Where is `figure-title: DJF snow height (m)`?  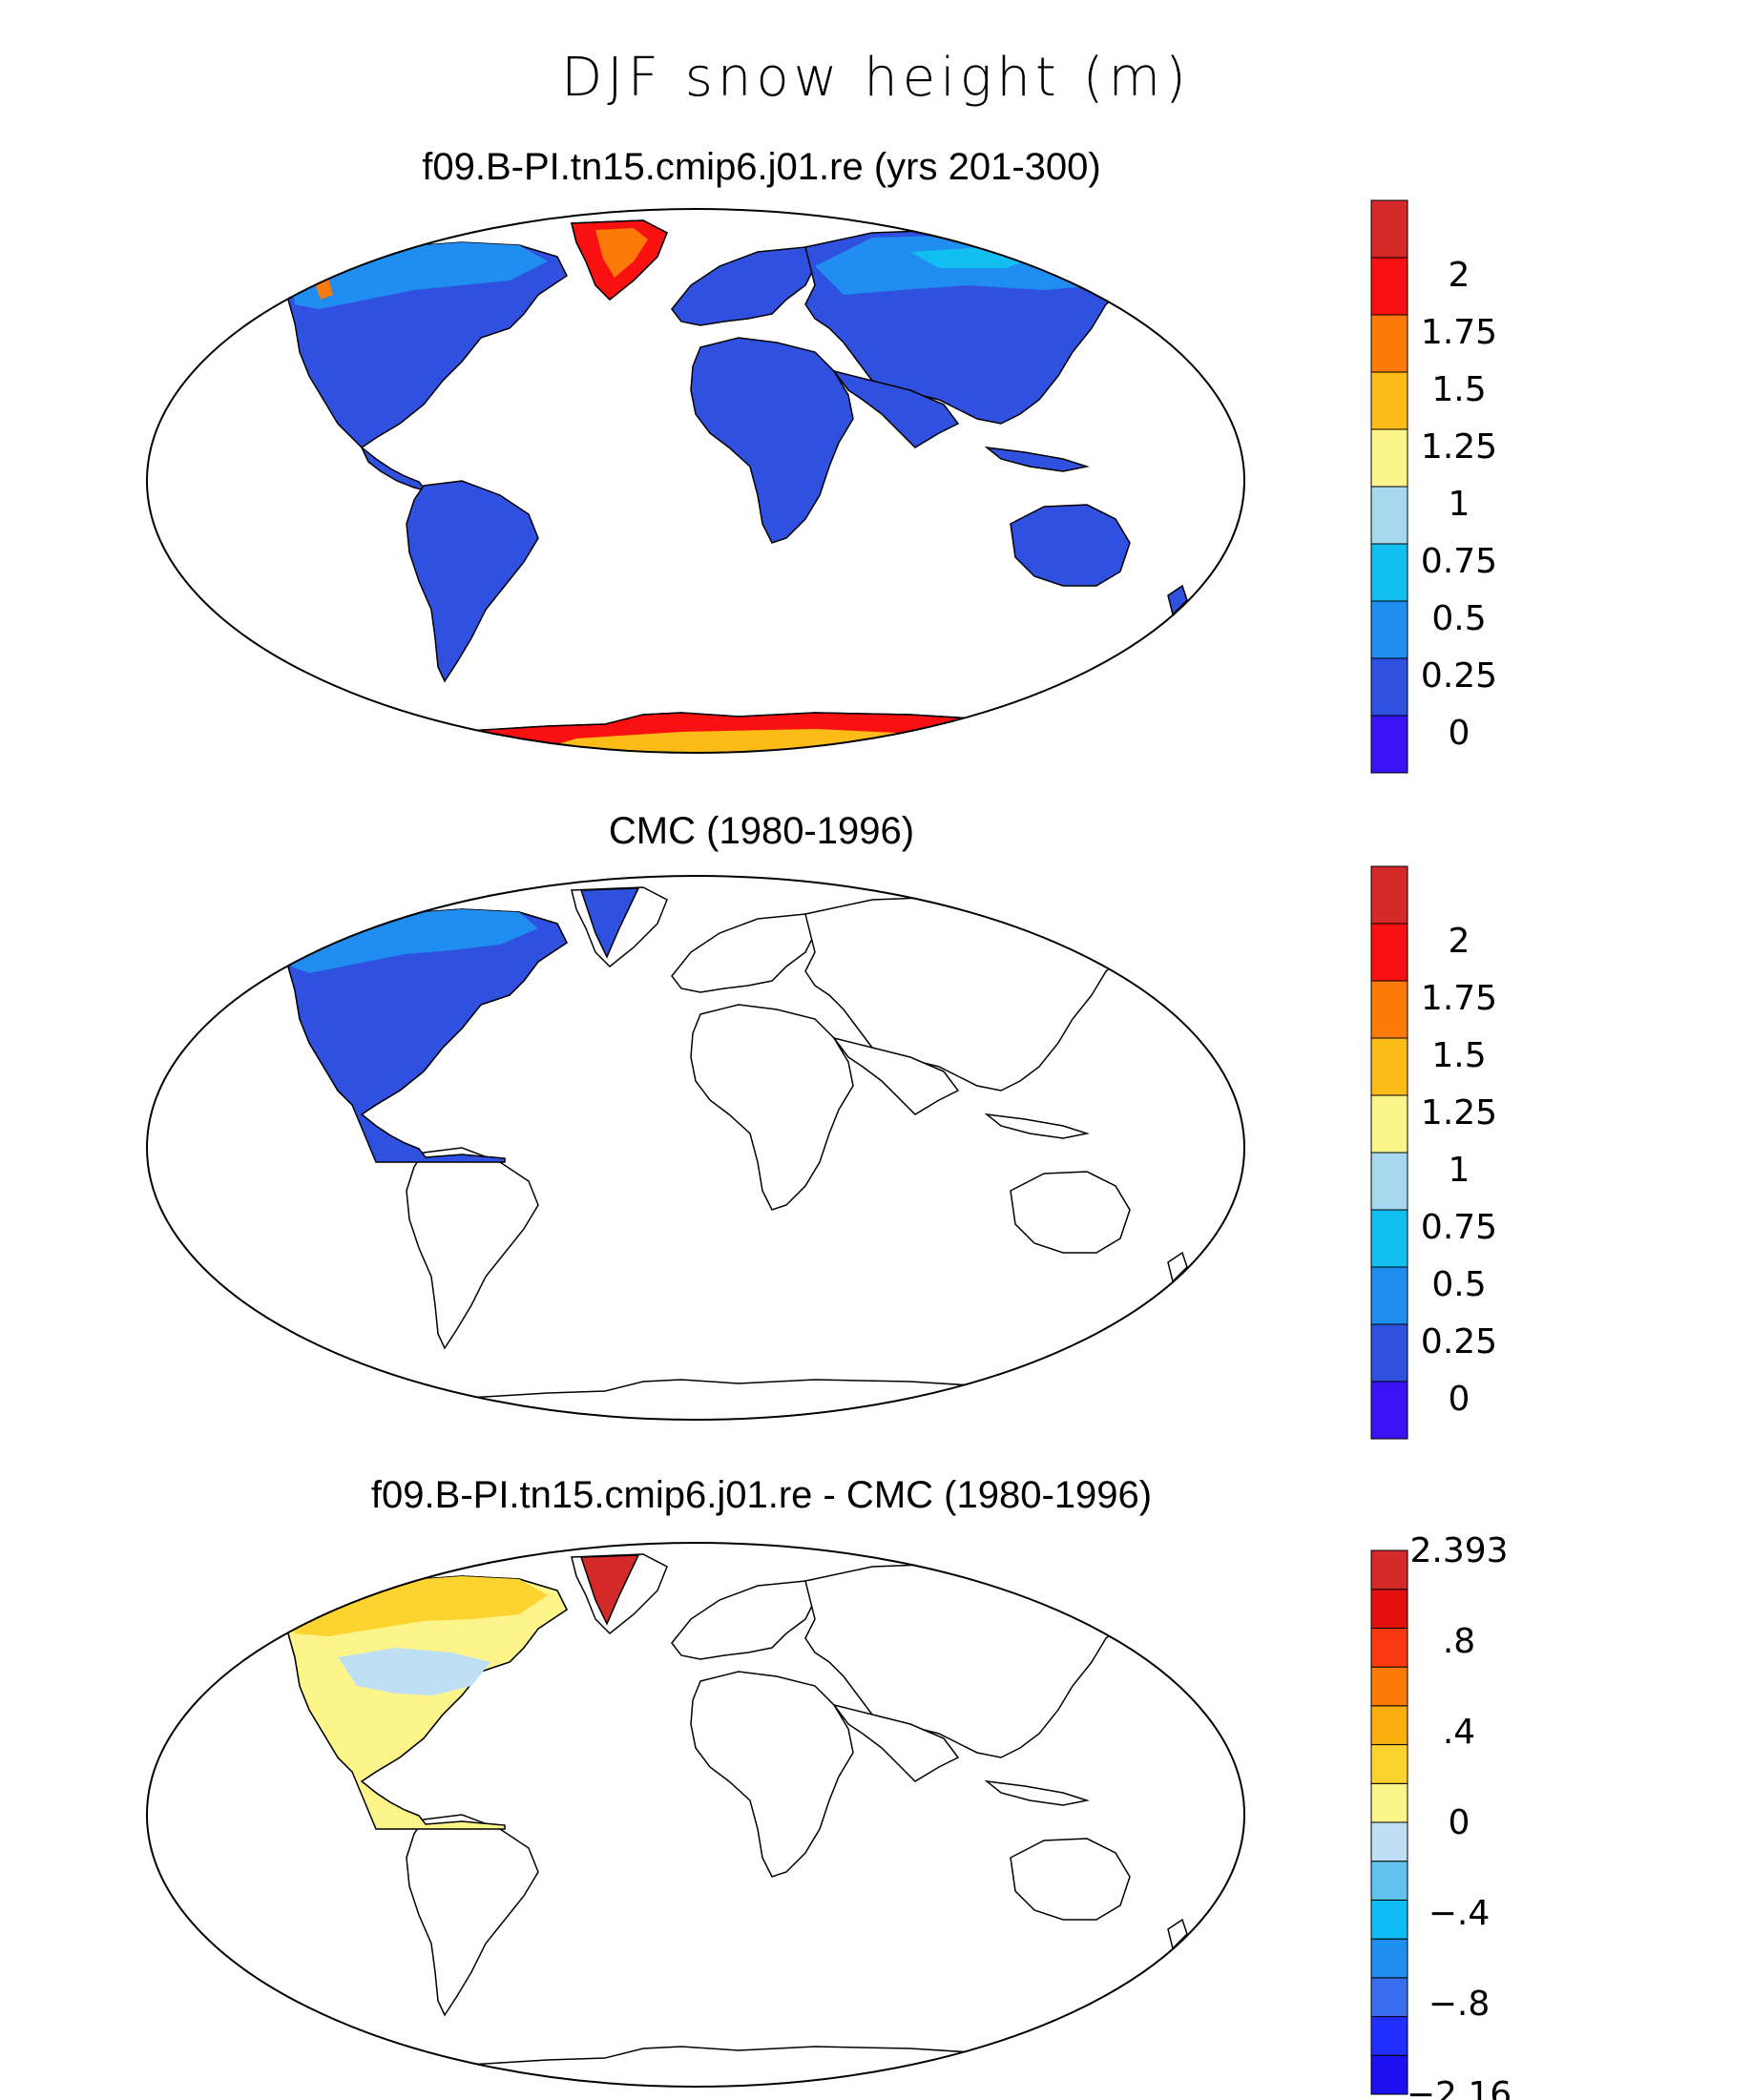 figure-title: DJF snow height (m) is located at coordinates (876, 78).